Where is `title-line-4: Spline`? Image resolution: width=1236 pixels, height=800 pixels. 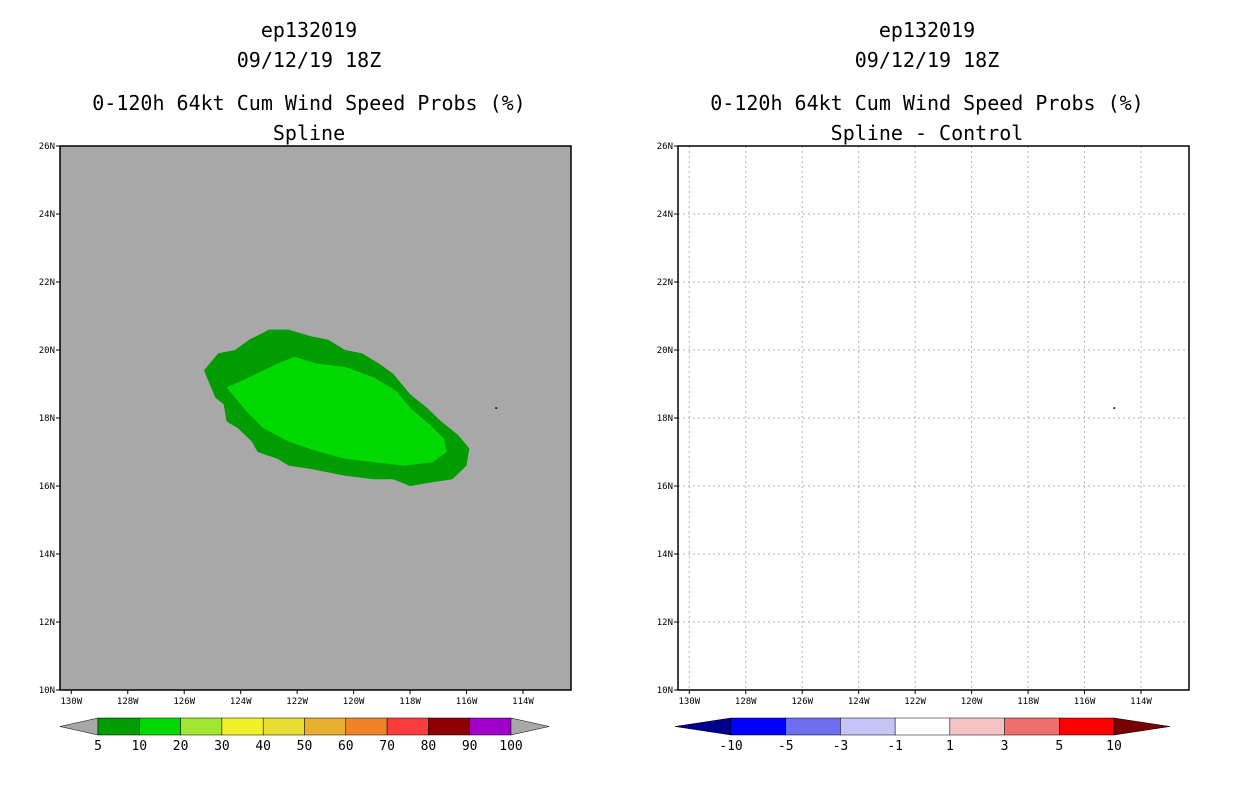 title-line-4: Spline is located at coordinates (309, 133).